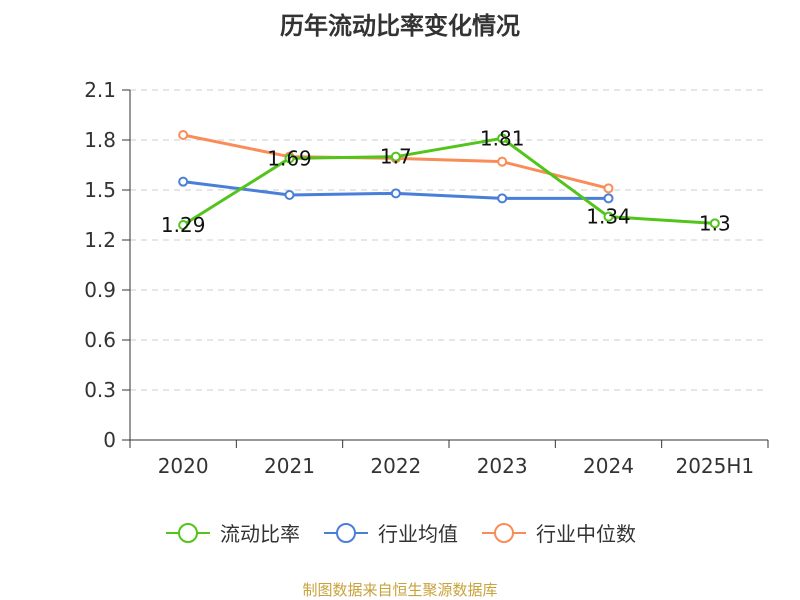  What do you see at coordinates (400, 590) in the screenshot?
I see `source-note: 制图数据来自恒生聚源数据库` at bounding box center [400, 590].